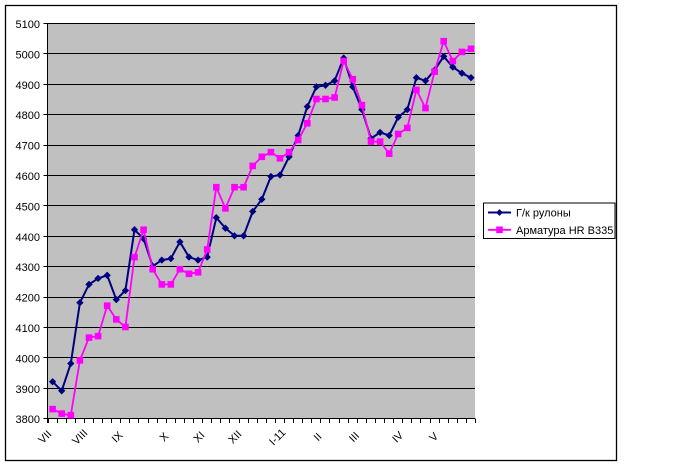 This screenshot has width=674, height=468. Describe the element at coordinates (28, 390) in the screenshot. I see `svg-text: 3900` at that location.